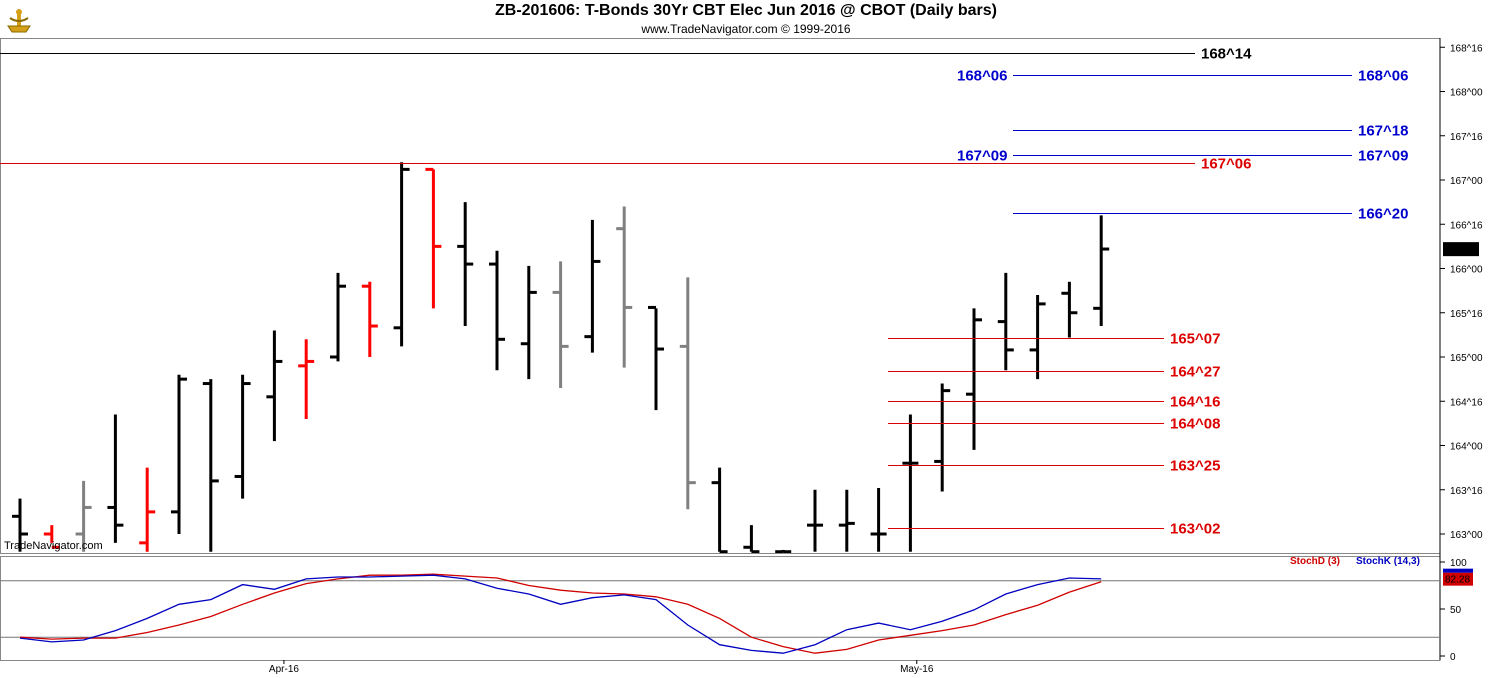 This screenshot has height=678, width=1492. Describe the element at coordinates (1466, 535) in the screenshot. I see `y-tick-label: 163^00` at that location.